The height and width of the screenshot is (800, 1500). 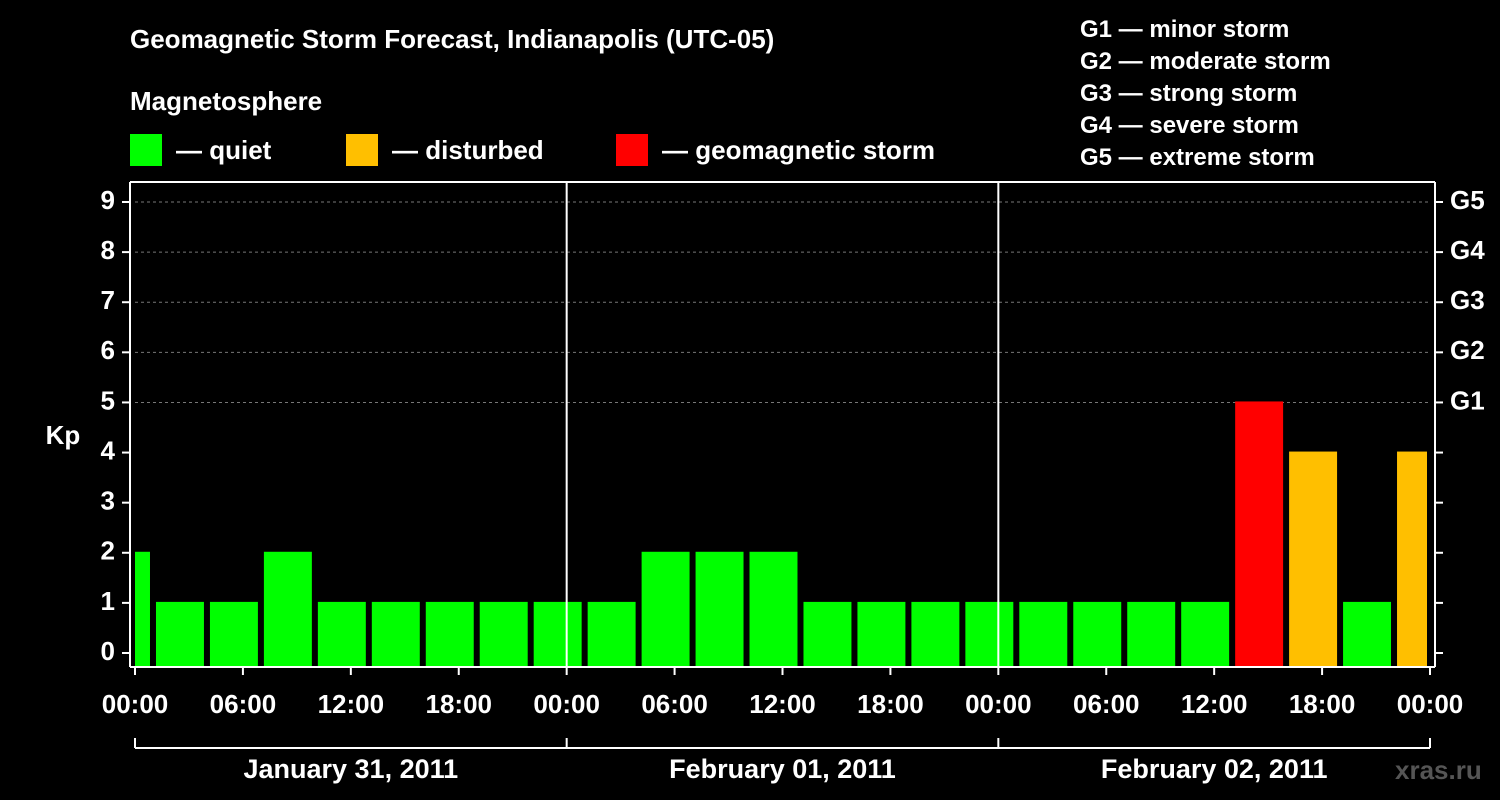 I want to click on x-tick-label-11: 18:00, so click(x=1322, y=704).